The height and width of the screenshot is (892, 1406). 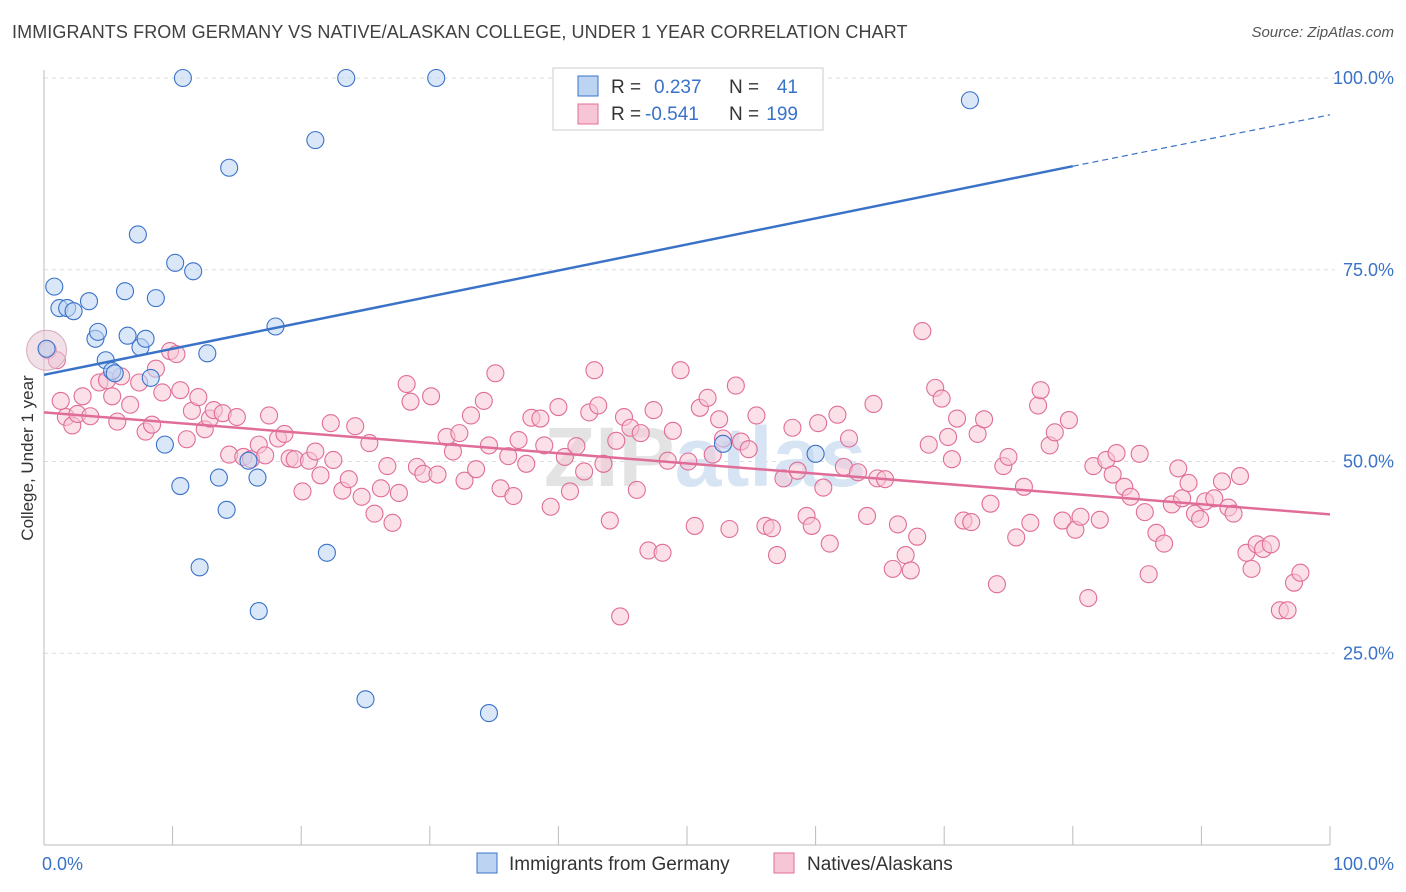 I want to click on series-legend: Immigrants from Germany Natives/Alaskans, so click(x=714, y=863).